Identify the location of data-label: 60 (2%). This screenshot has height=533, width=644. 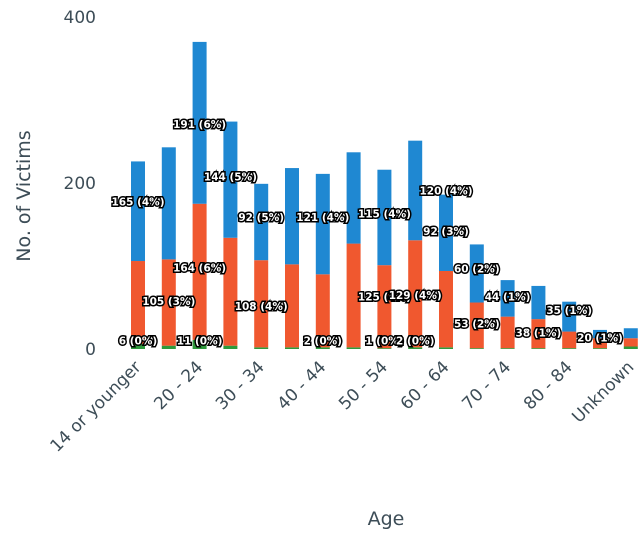
(477, 269).